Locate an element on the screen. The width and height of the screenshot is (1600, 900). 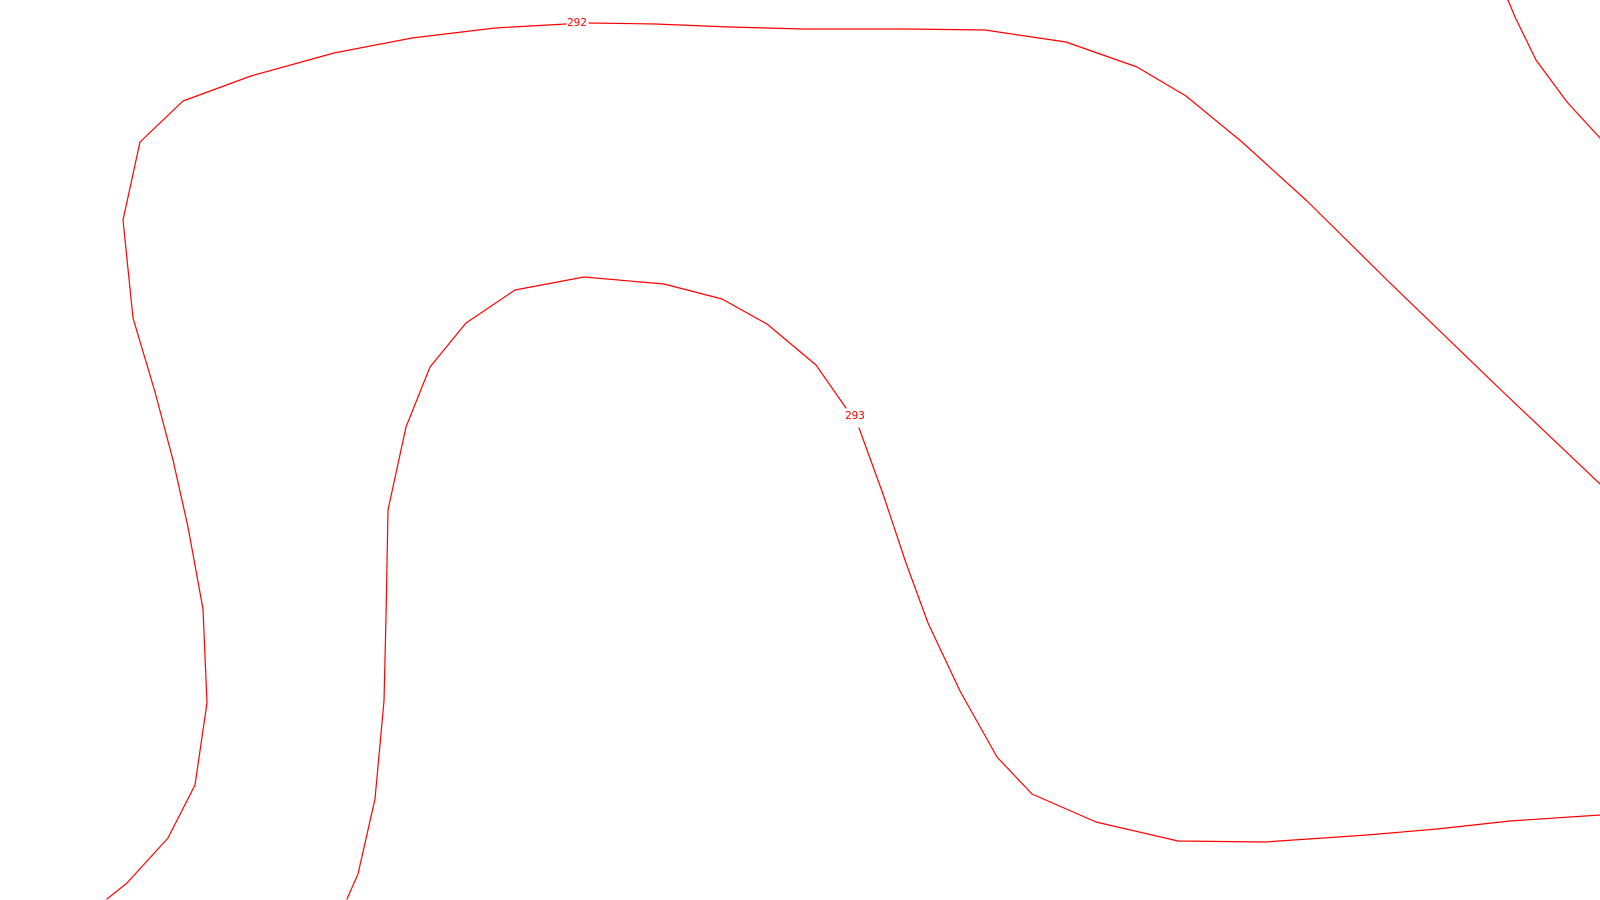
contour-corner-line is located at coordinates (1553, 69).